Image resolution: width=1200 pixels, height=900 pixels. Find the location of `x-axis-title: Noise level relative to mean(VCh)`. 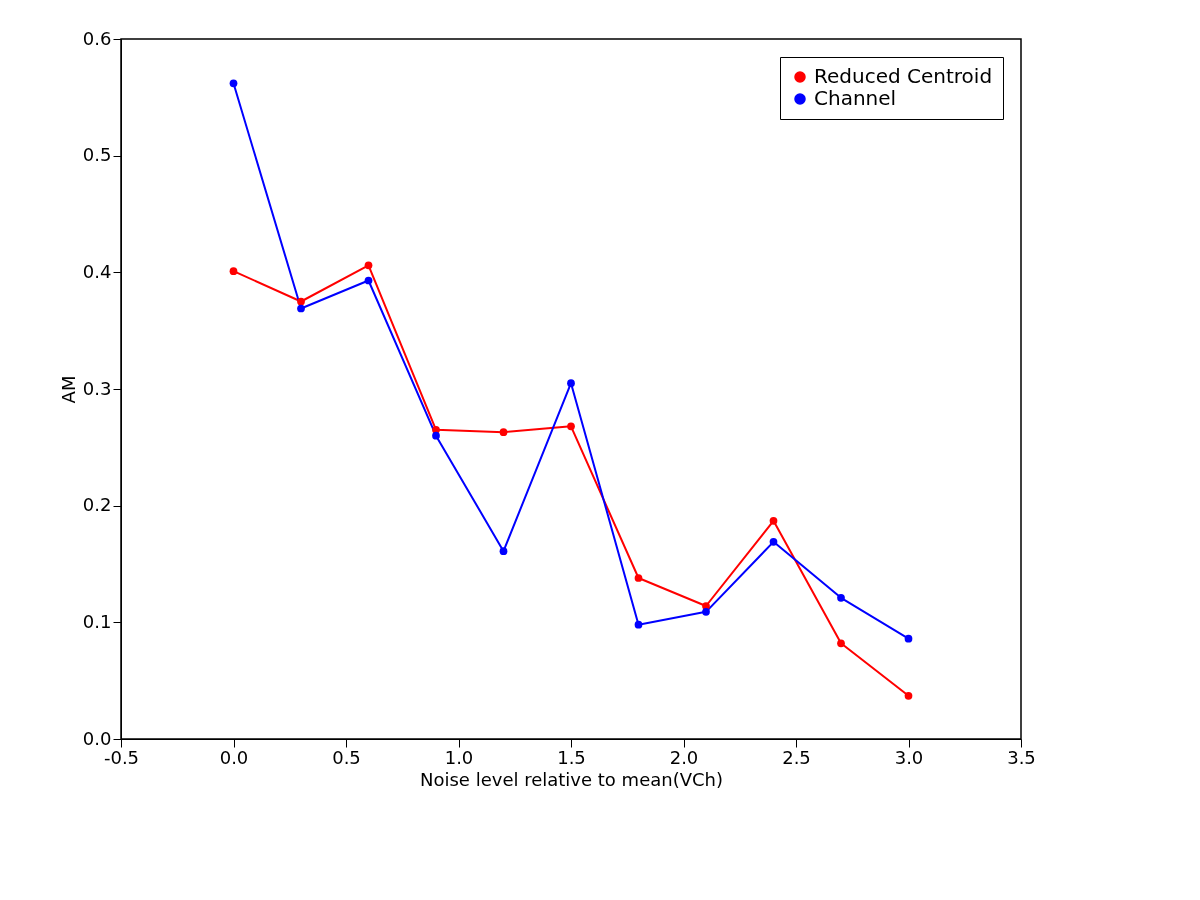

x-axis-title: Noise level relative to mean(VCh) is located at coordinates (571, 779).